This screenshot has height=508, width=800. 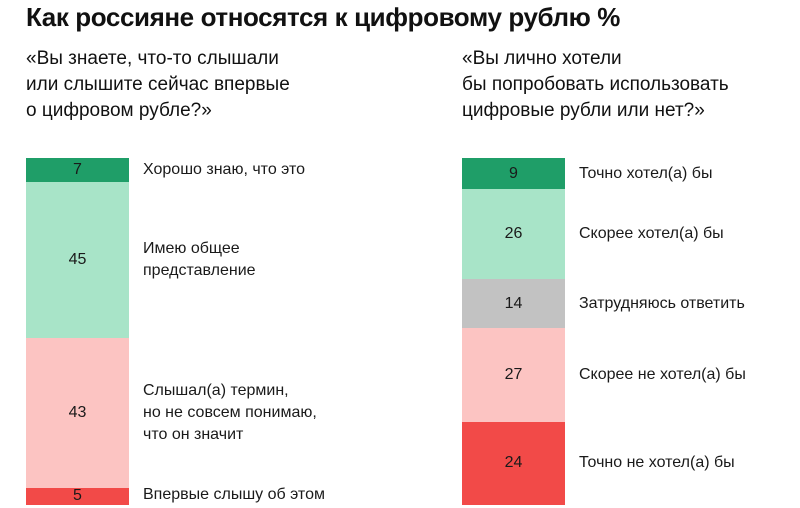 What do you see at coordinates (513, 174) in the screenshot?
I see `bar-segment: 9` at bounding box center [513, 174].